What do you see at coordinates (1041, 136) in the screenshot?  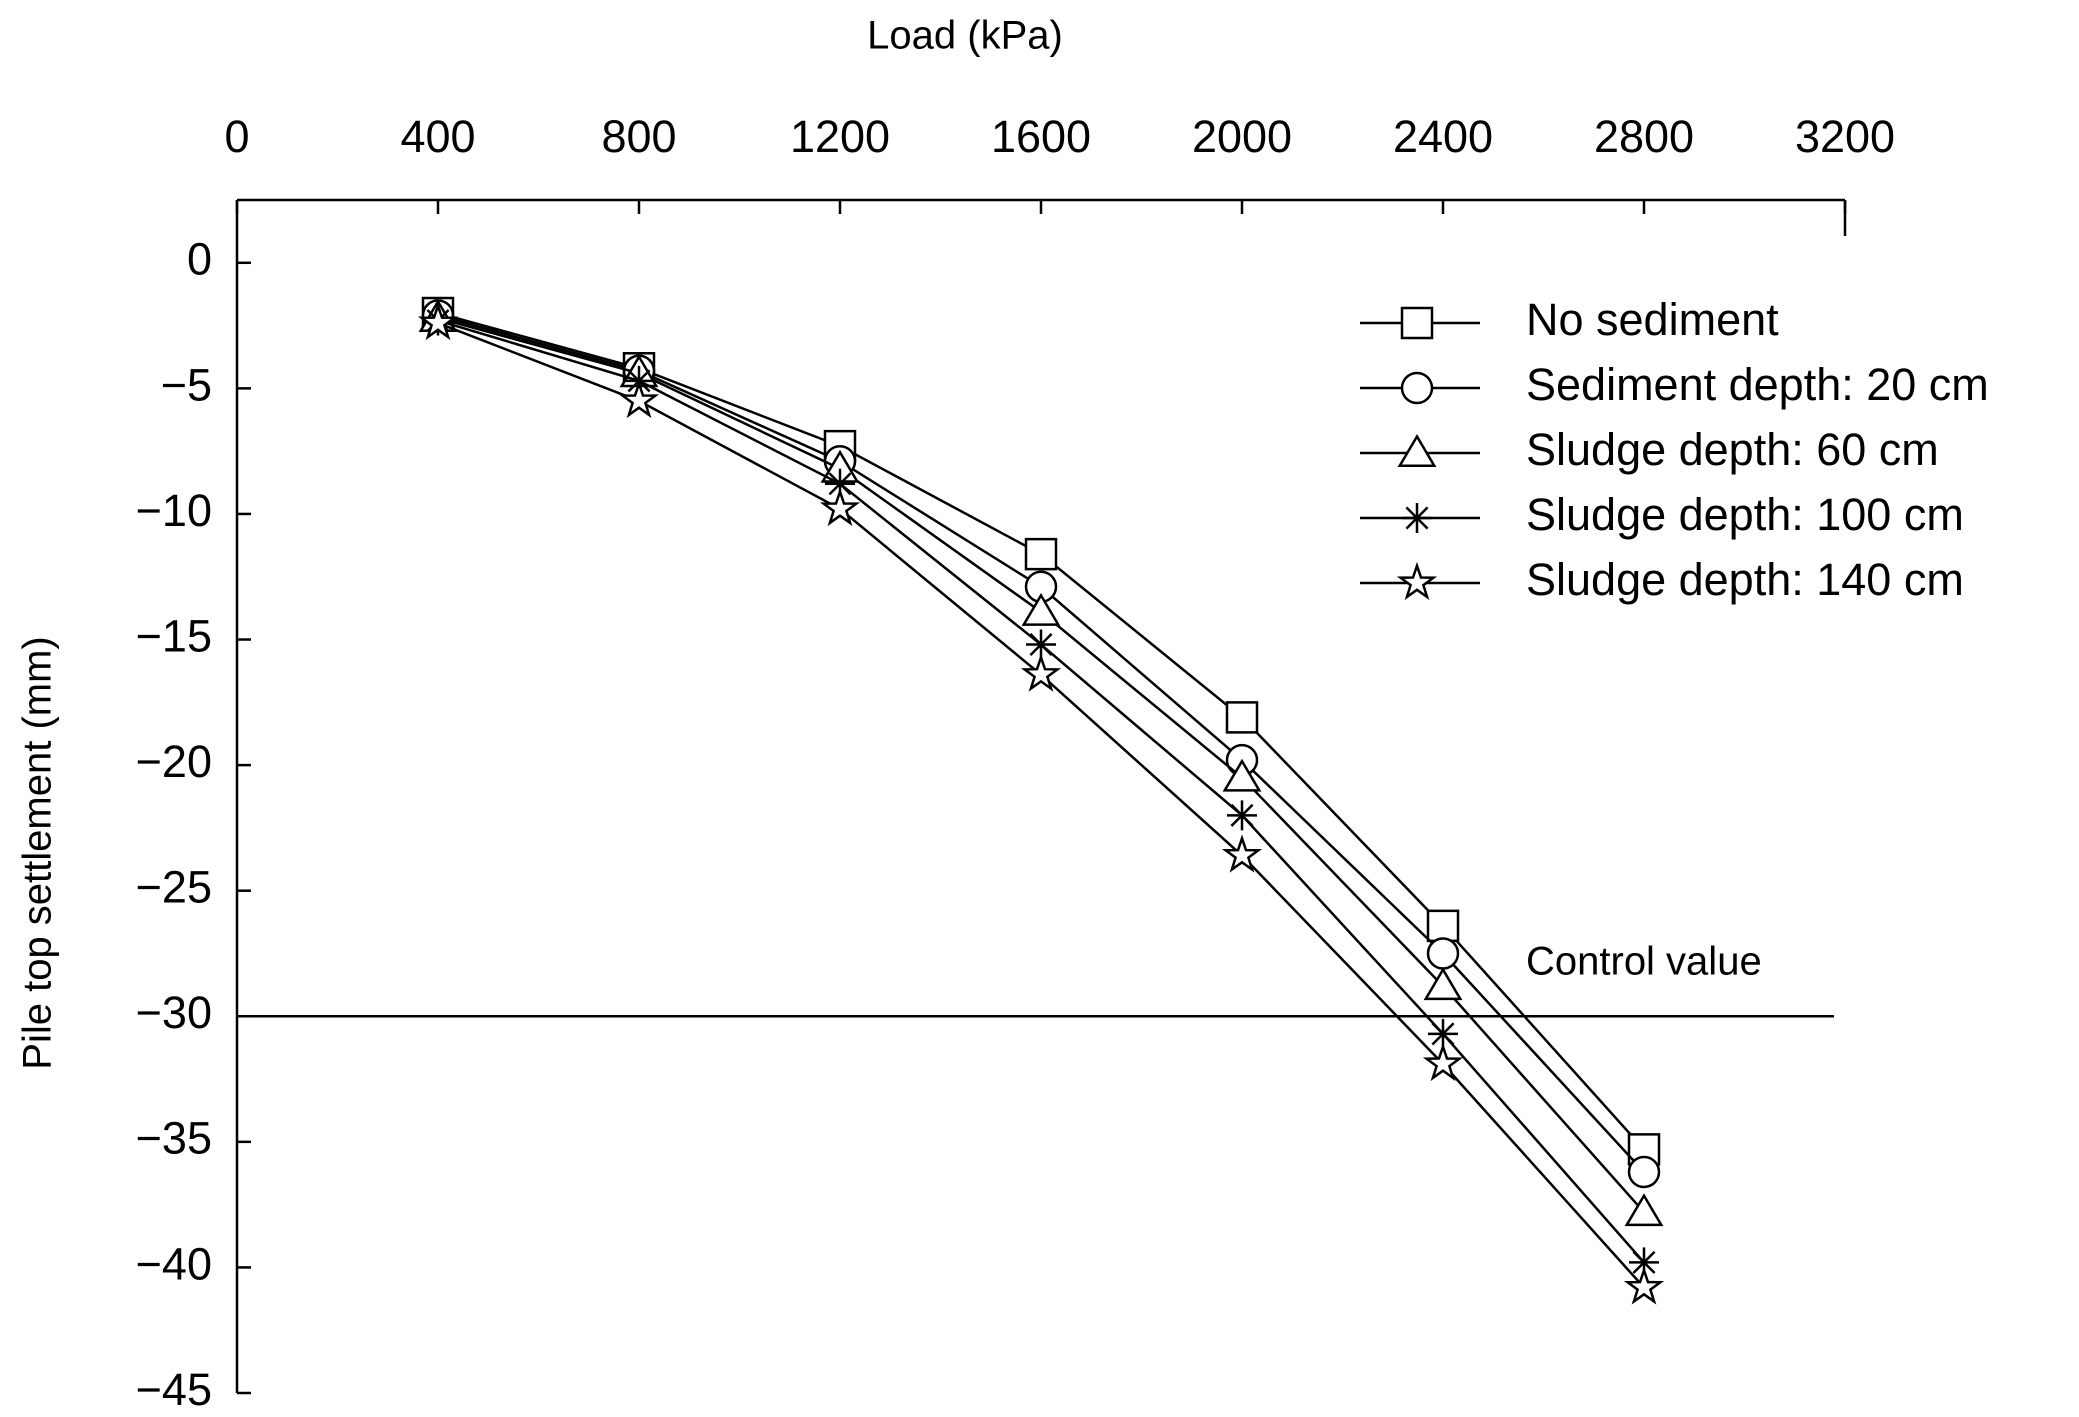 I see `x-tick-label: 1600` at bounding box center [1041, 136].